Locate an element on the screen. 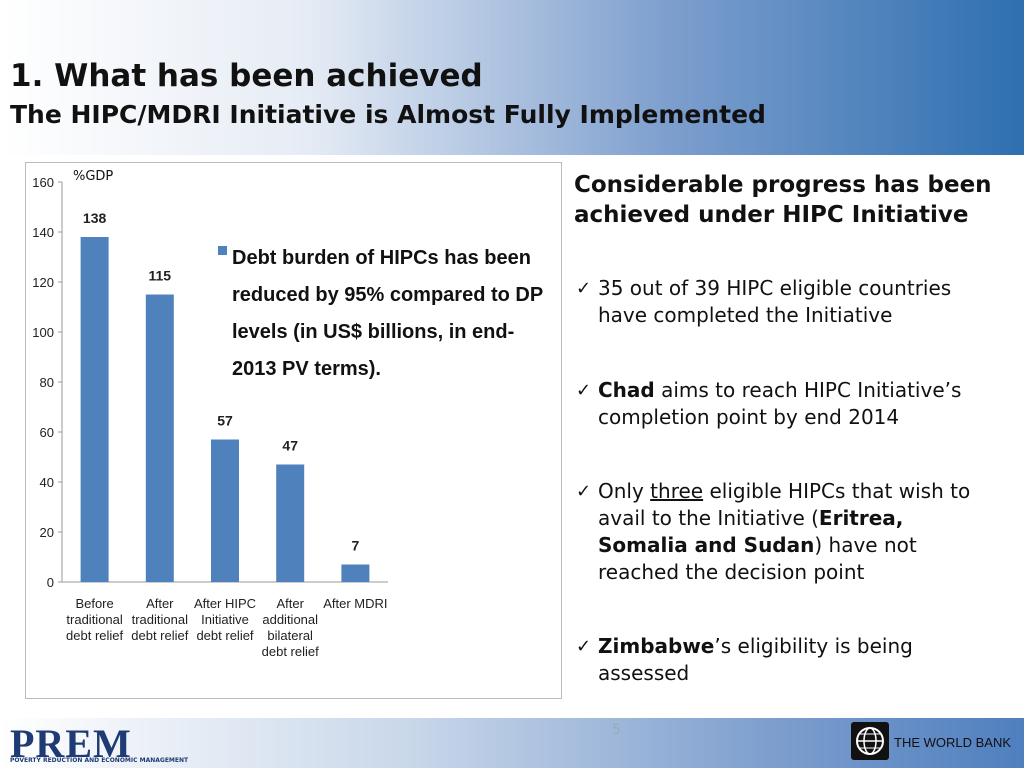  bullet-text: ) have not reached the decision point is located at coordinates (757, 558).